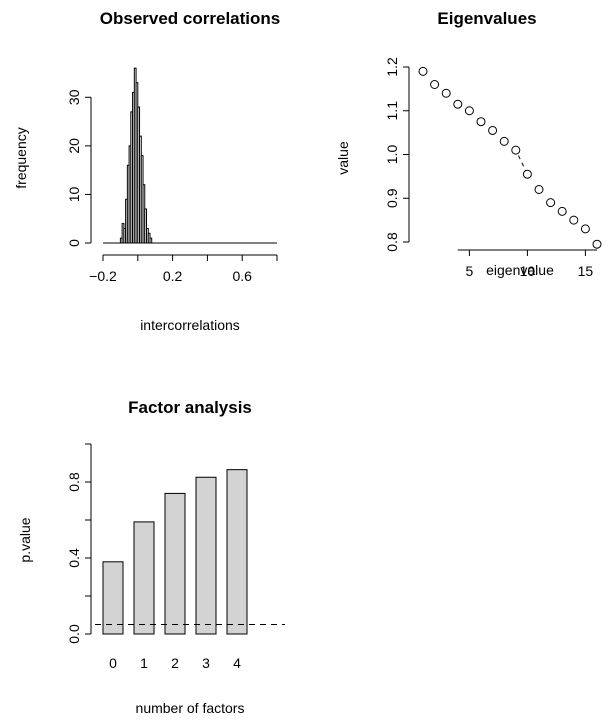  I want to click on histogram-y-tick-label: 0, so click(74, 243).